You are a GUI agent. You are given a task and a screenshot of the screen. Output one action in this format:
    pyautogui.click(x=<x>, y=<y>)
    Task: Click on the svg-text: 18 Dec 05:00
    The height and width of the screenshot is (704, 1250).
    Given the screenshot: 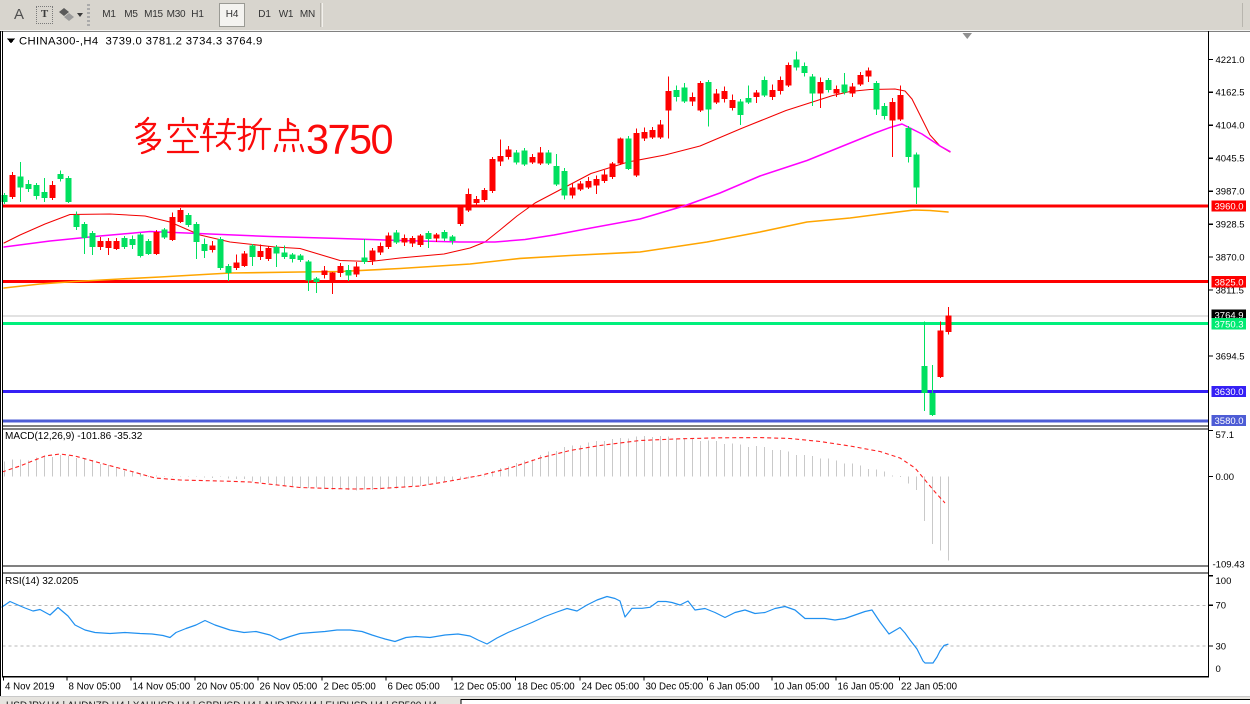 What is the action you would take?
    pyautogui.click(x=546, y=687)
    